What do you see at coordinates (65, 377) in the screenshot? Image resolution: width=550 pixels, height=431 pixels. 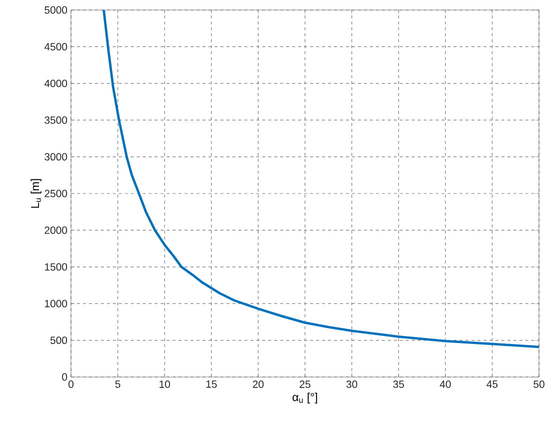 I see `y-tick-label: 0` at bounding box center [65, 377].